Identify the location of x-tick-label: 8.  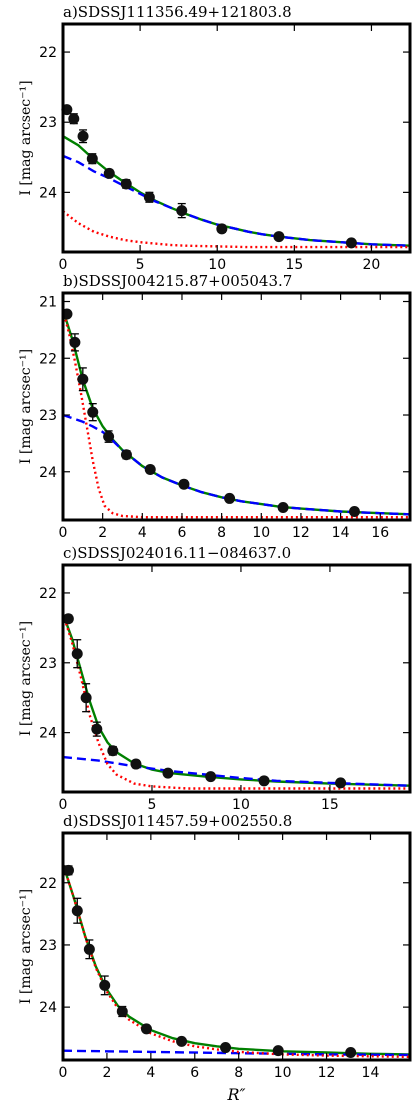
(221, 533).